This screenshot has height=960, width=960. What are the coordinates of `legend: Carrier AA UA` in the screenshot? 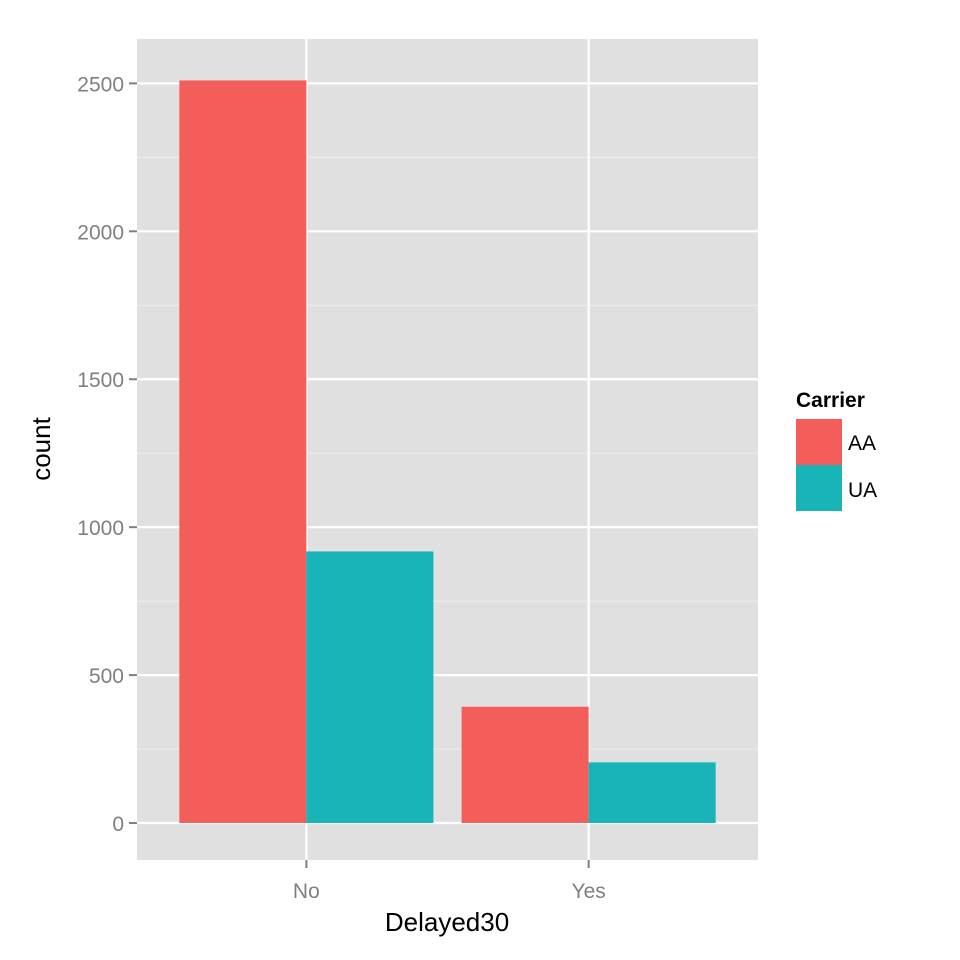 It's located at (836, 450).